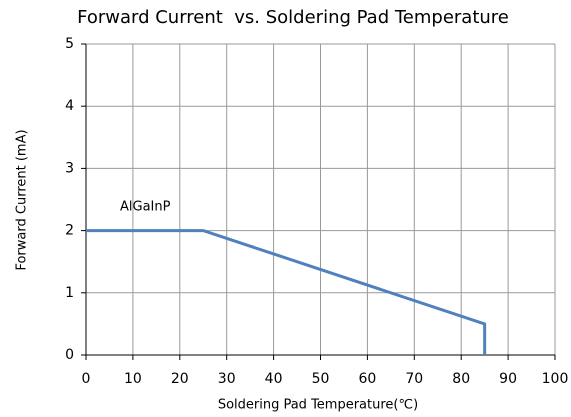 The image size is (571, 417). I want to click on x-tick-label: 20, so click(180, 379).